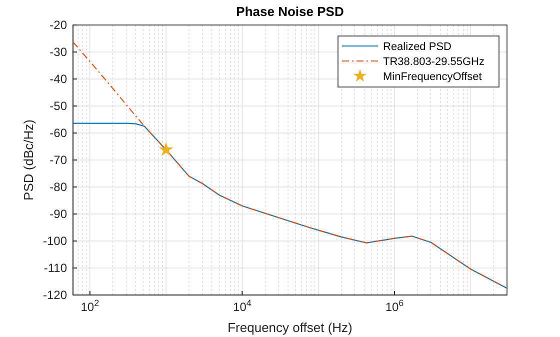 This screenshot has width=560, height=337. What do you see at coordinates (290, 327) in the screenshot?
I see `x-axis-title: Frequency offset (Hz)` at bounding box center [290, 327].